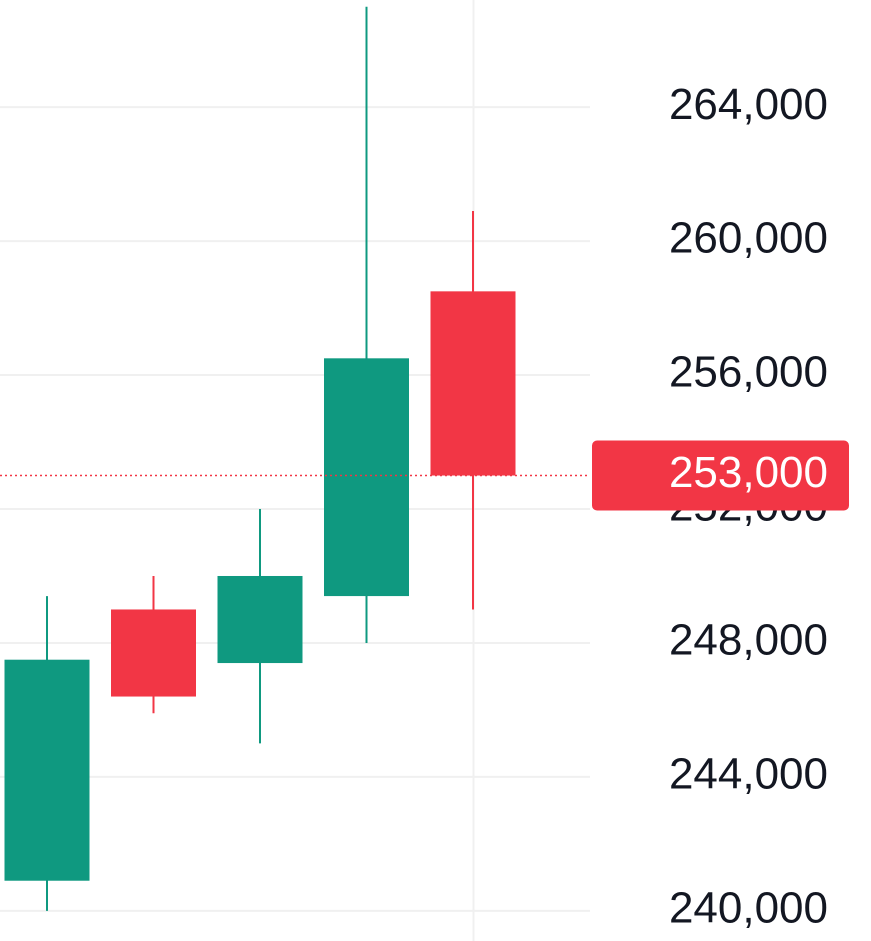 The height and width of the screenshot is (941, 871). Describe the element at coordinates (748, 640) in the screenshot. I see `y-tick-label: 248,000` at that location.